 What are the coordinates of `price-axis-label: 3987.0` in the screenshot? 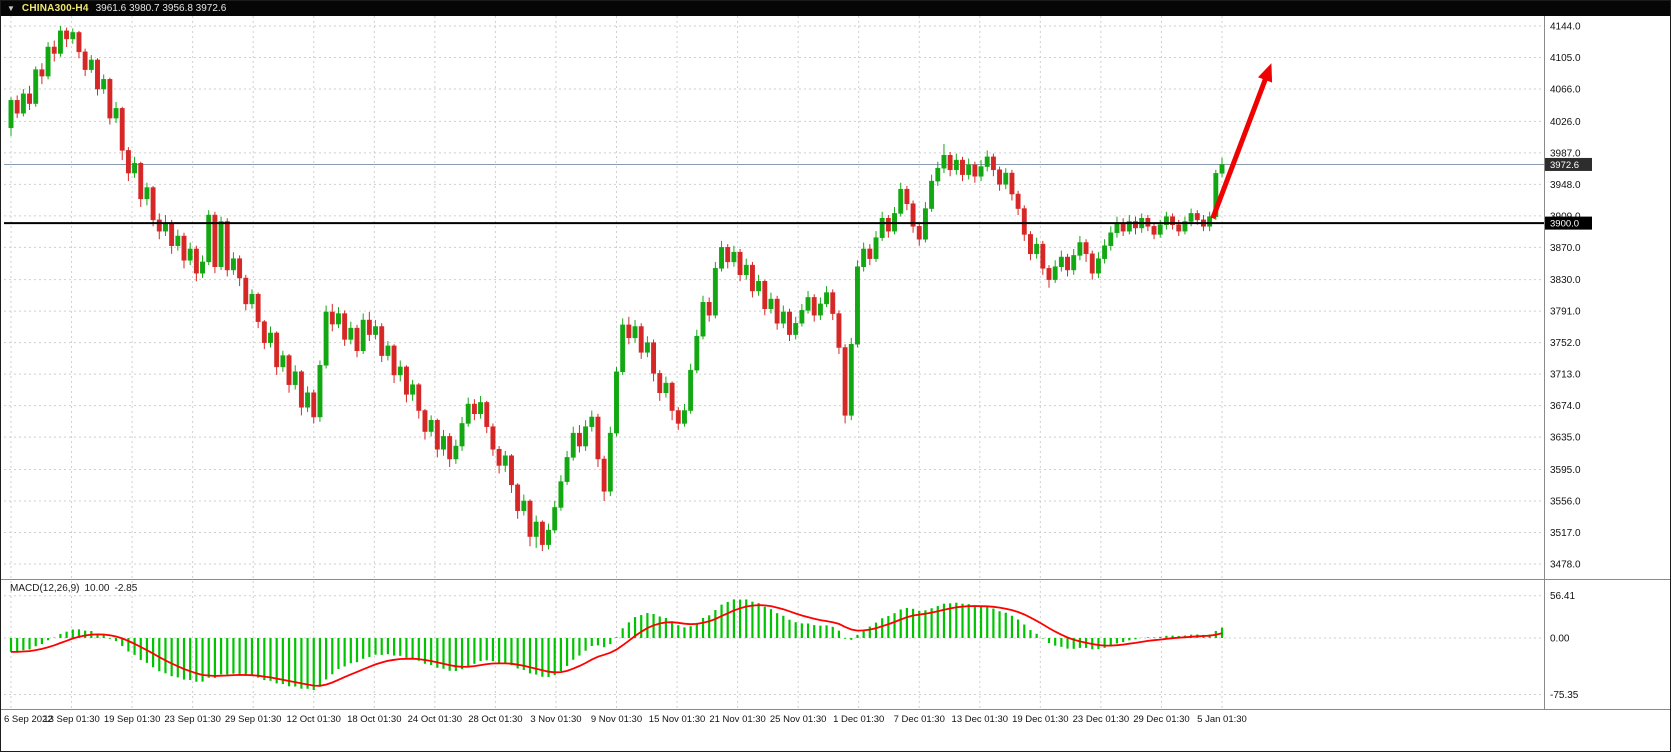 It's located at (1565, 153).